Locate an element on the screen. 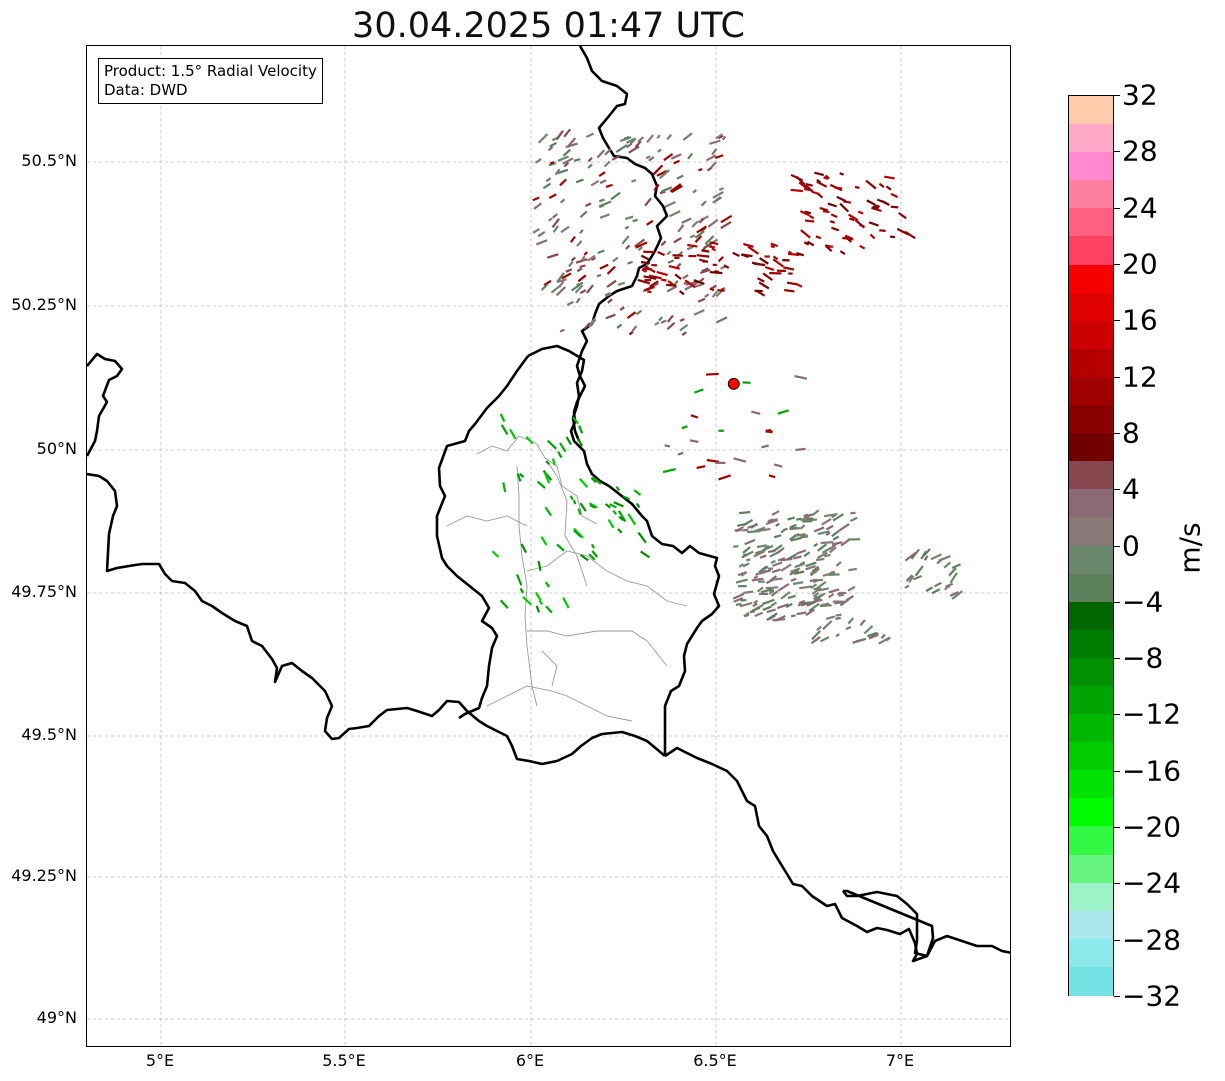  colorbar-tick-label: 8 is located at coordinates (1131, 433).